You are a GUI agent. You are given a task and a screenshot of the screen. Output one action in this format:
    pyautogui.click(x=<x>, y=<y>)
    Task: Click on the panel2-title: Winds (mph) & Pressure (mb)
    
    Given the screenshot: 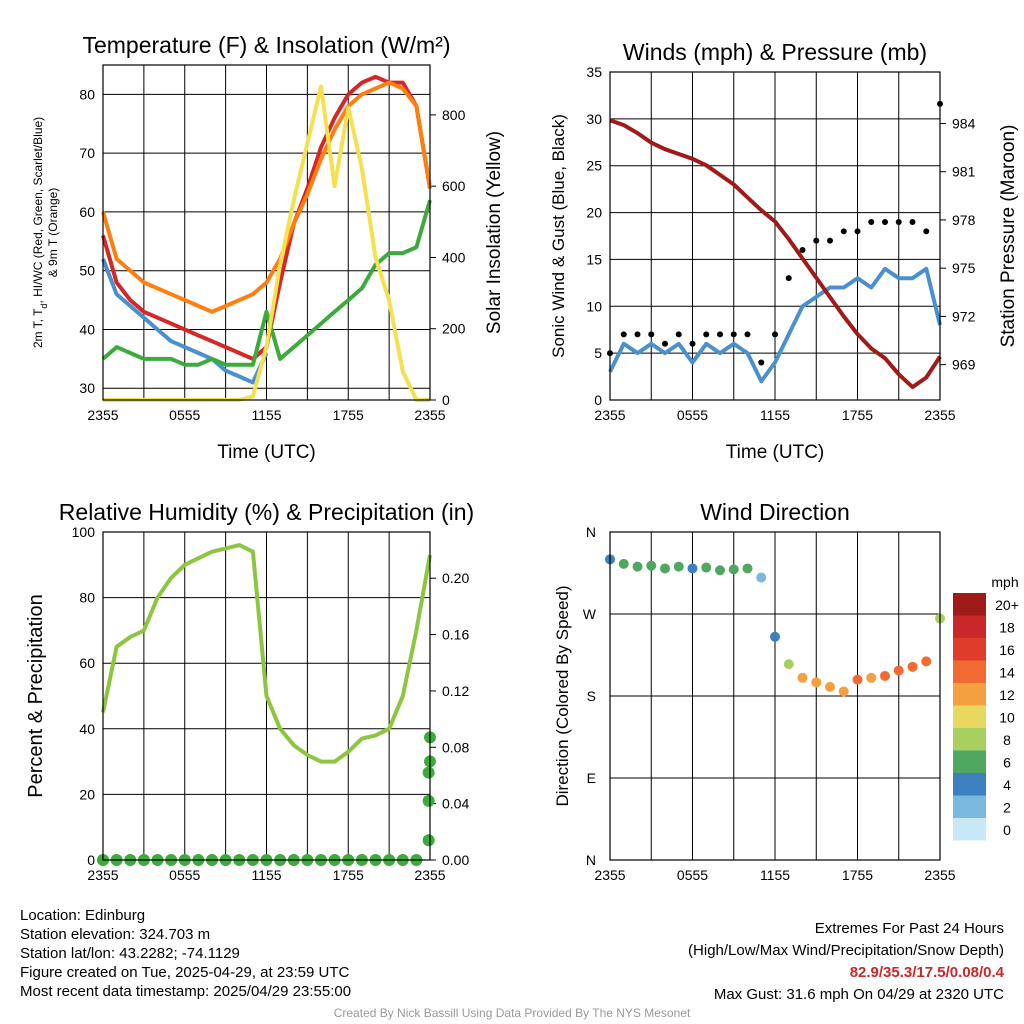 What is the action you would take?
    pyautogui.click(x=775, y=52)
    